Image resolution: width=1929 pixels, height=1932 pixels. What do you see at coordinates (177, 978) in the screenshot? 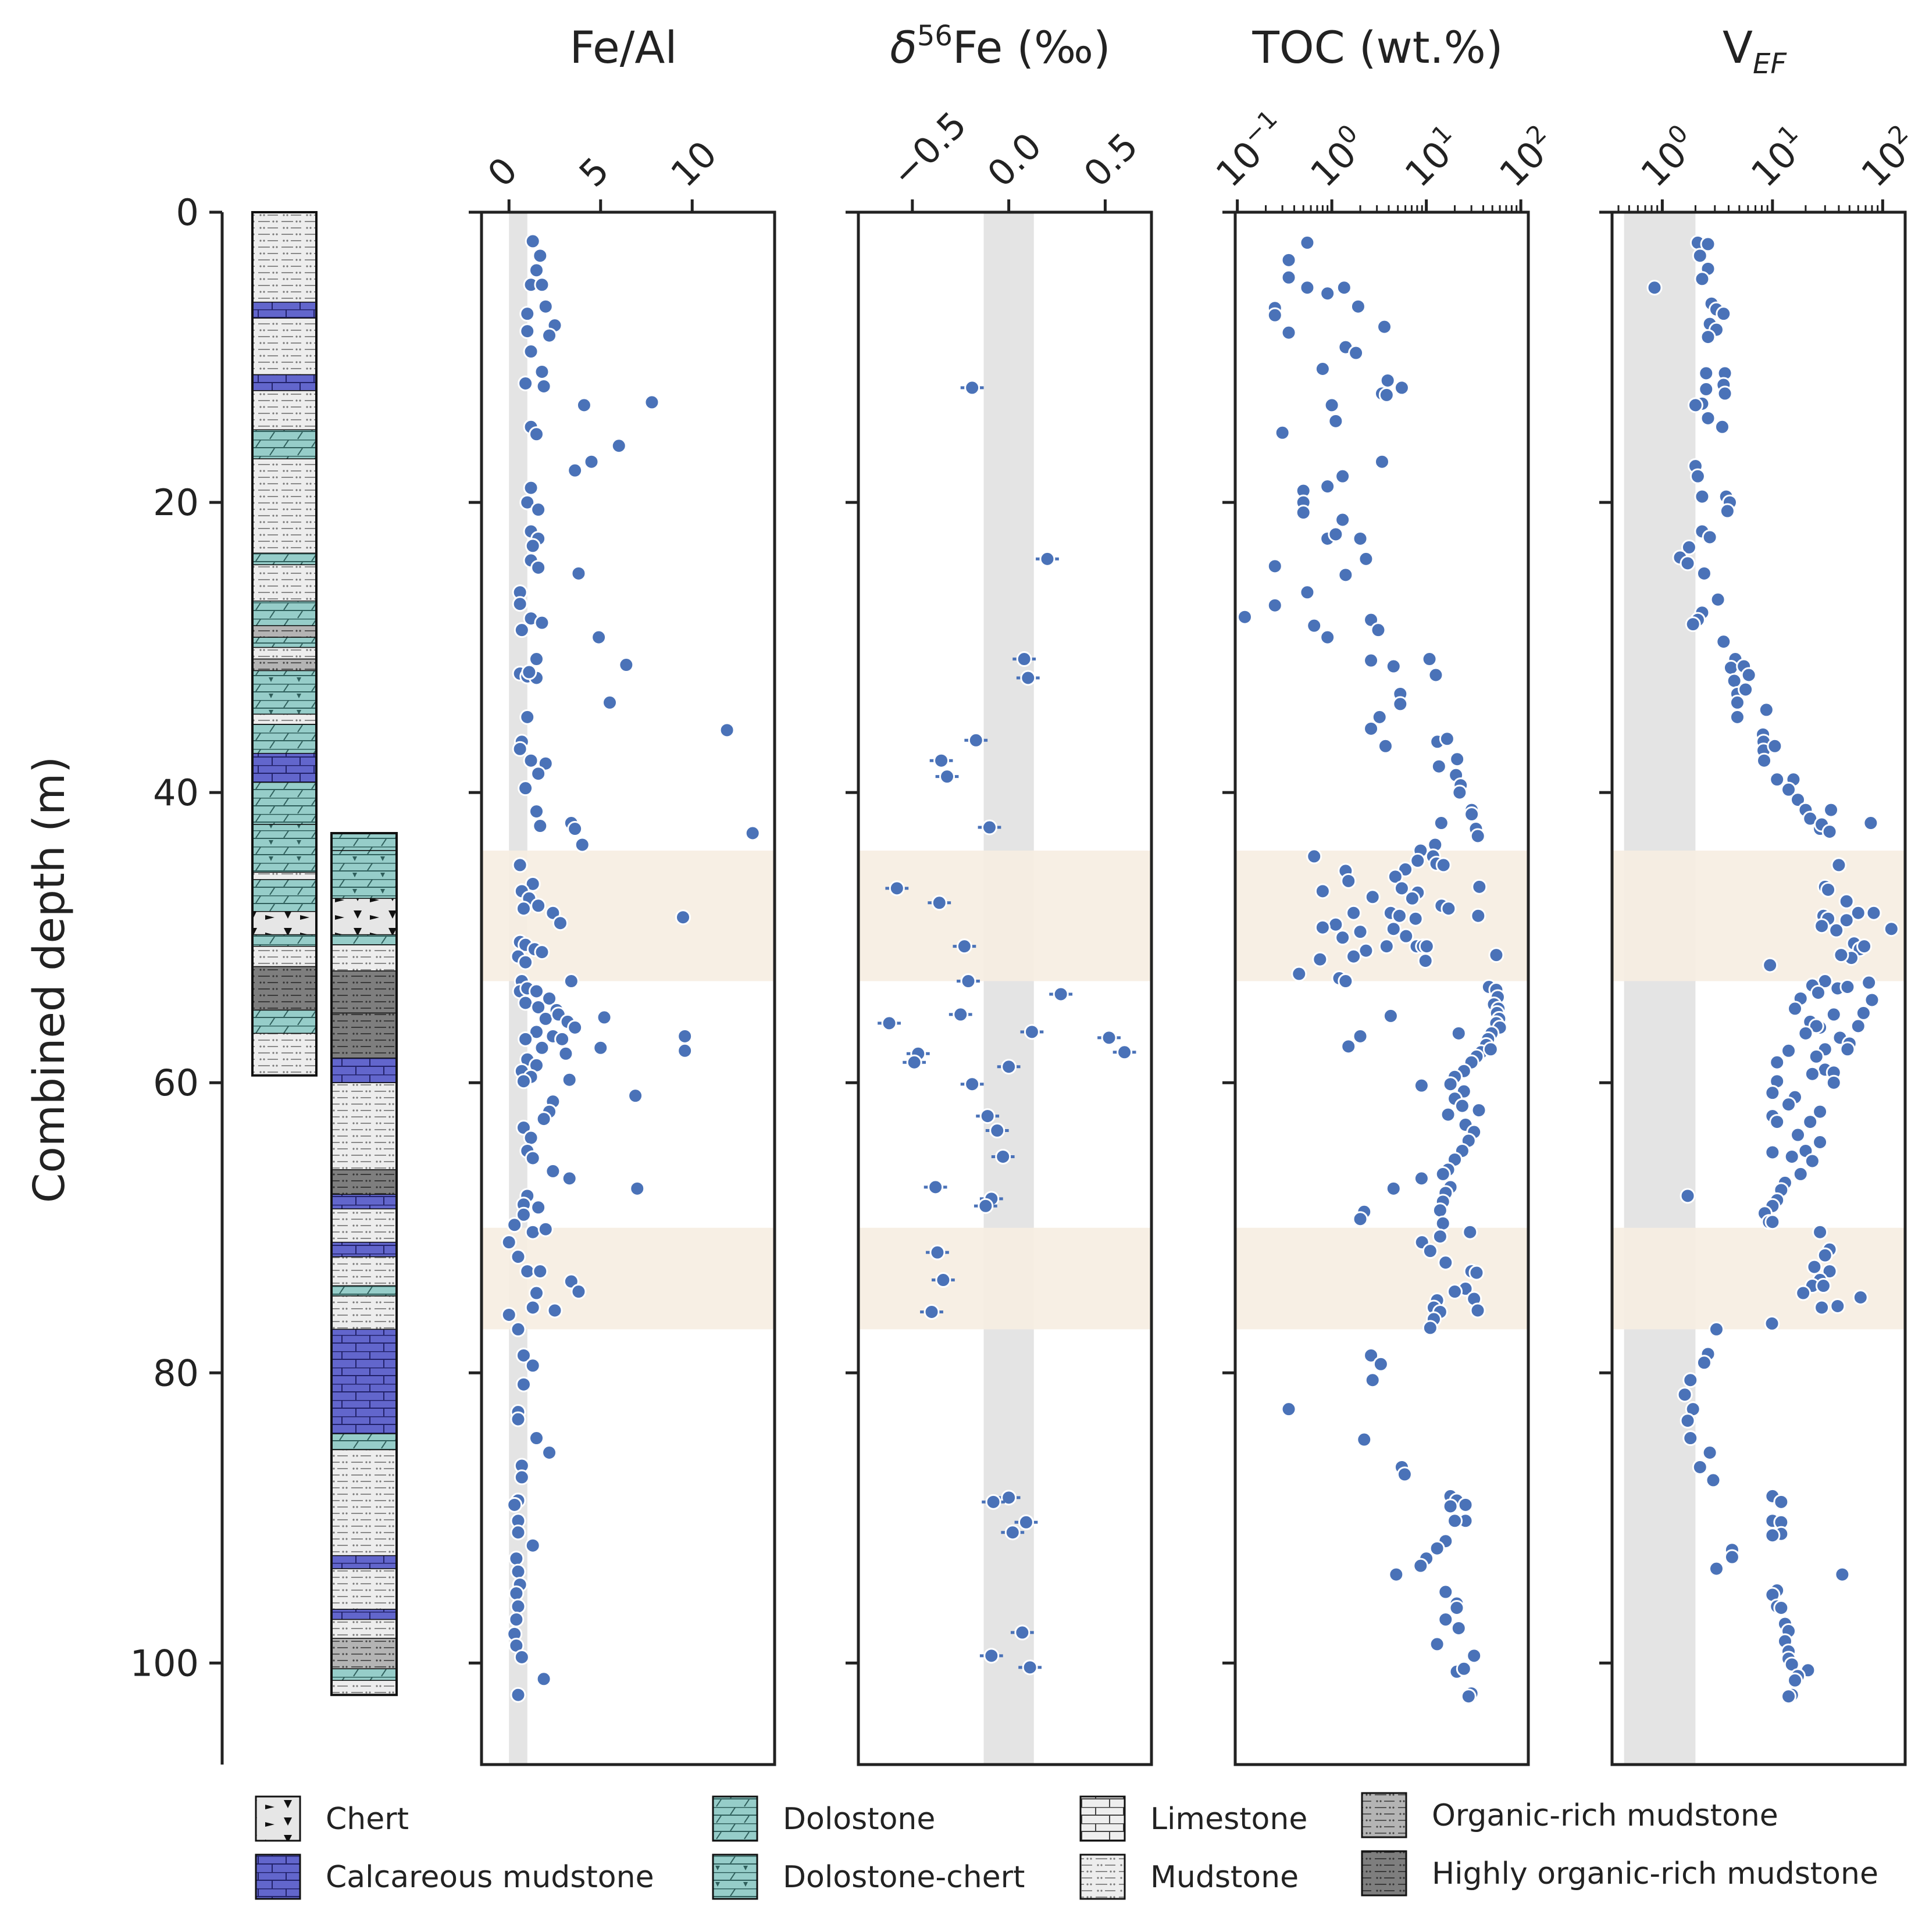
I see `depth-axis: 0 20 40 60 80 100` at bounding box center [177, 978].